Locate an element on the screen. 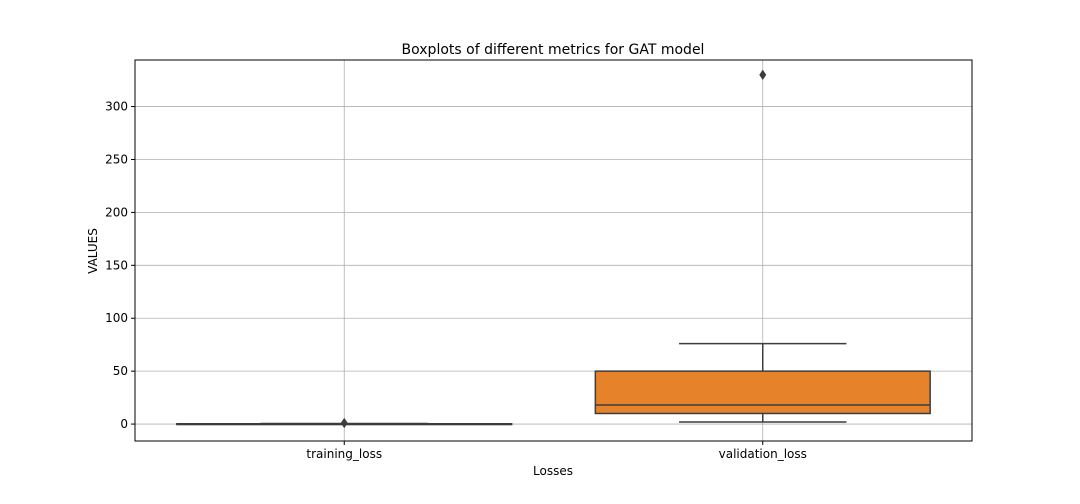  x-axis-label: Losses is located at coordinates (553, 471).